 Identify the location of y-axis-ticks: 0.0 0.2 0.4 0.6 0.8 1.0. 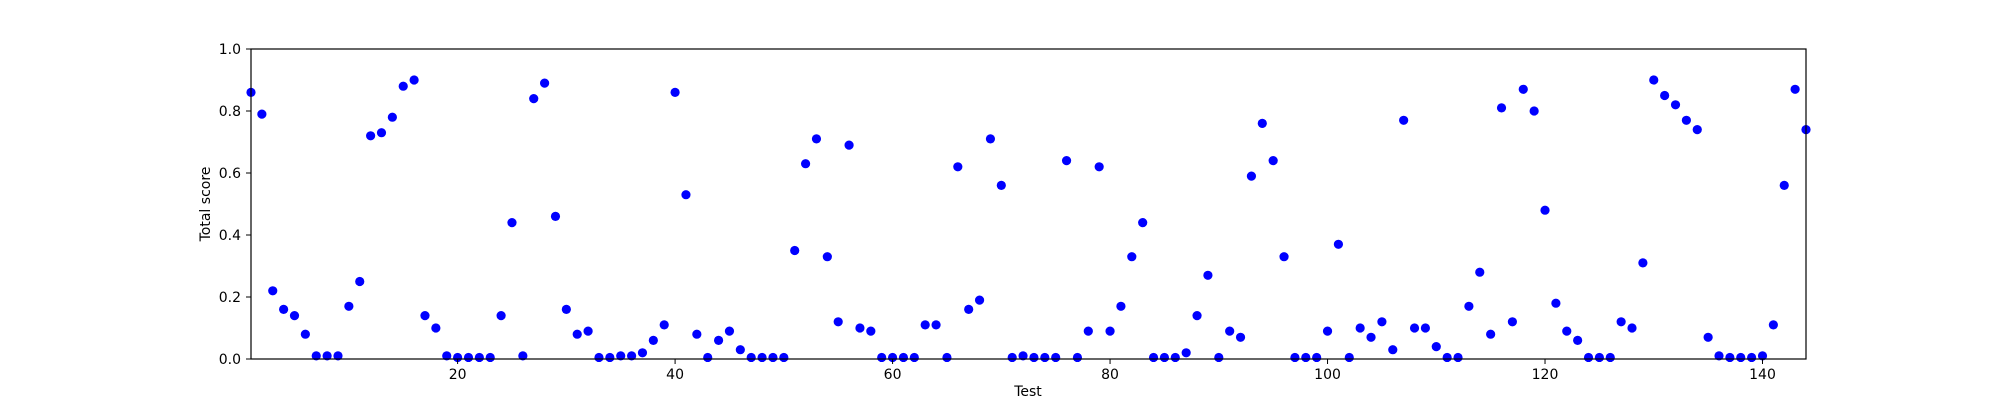
(235, 205).